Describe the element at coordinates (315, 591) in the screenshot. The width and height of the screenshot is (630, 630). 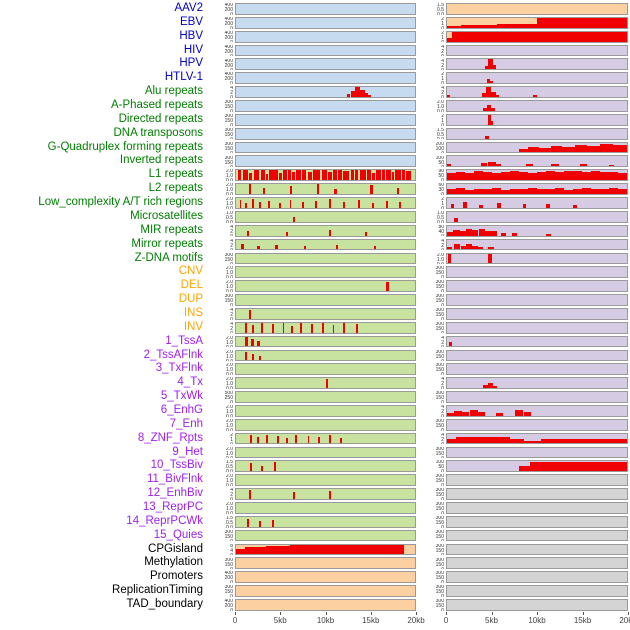
I see `track-row: ReplicationTiming30015003001500` at that location.